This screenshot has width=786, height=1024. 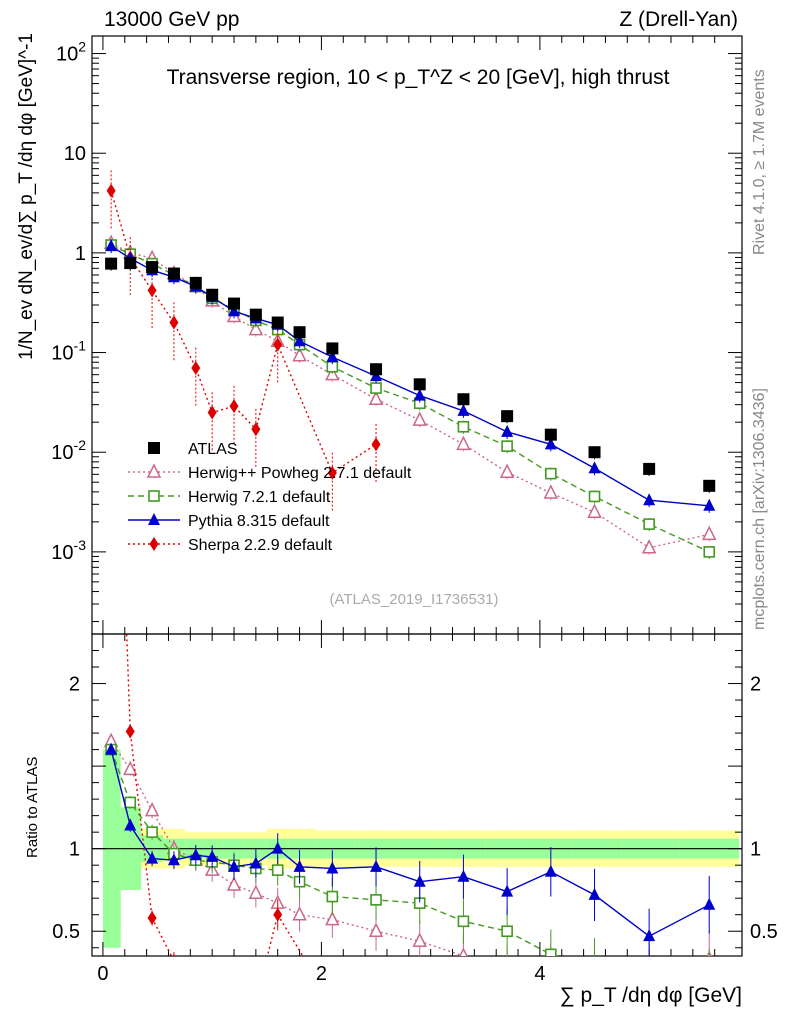 I want to click on analysis-label: (ATLAS_2019_I1736531), so click(x=413, y=599).